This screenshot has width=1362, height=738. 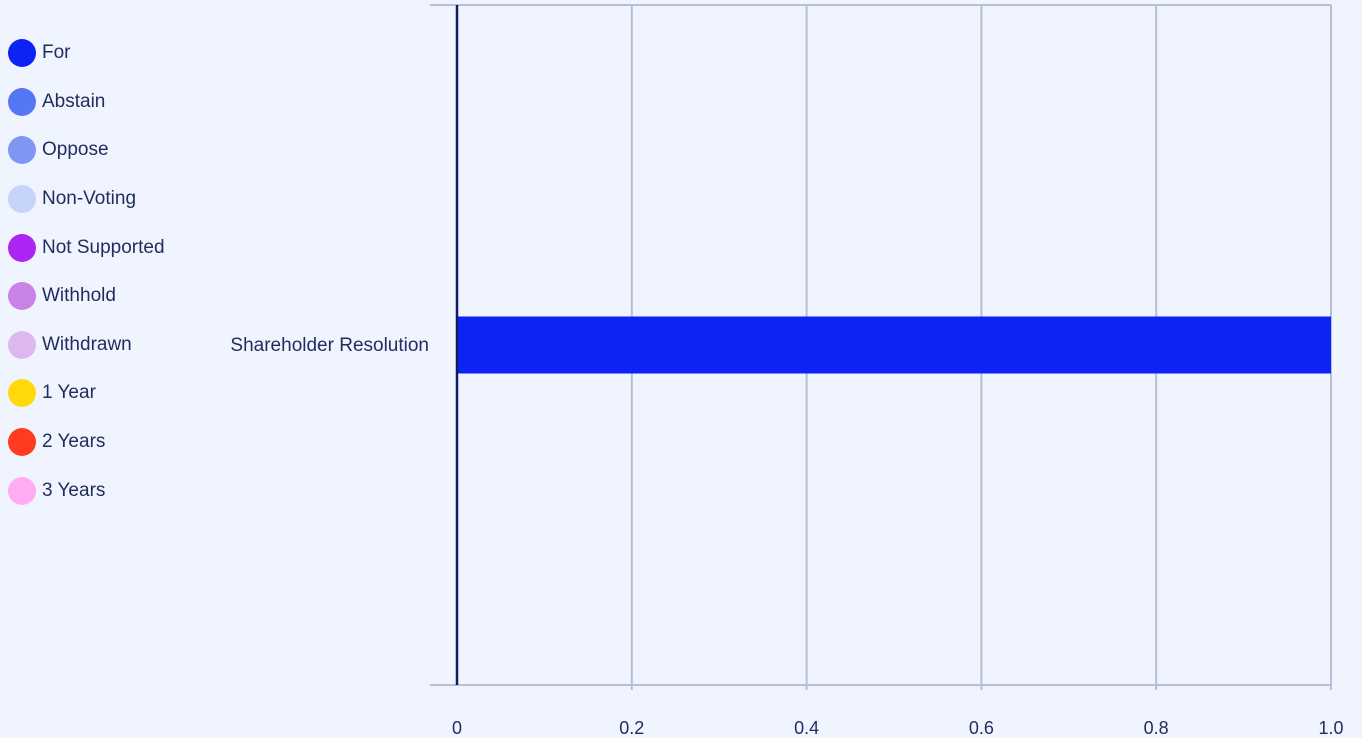 What do you see at coordinates (74, 101) in the screenshot?
I see `legend-label: Abstain` at bounding box center [74, 101].